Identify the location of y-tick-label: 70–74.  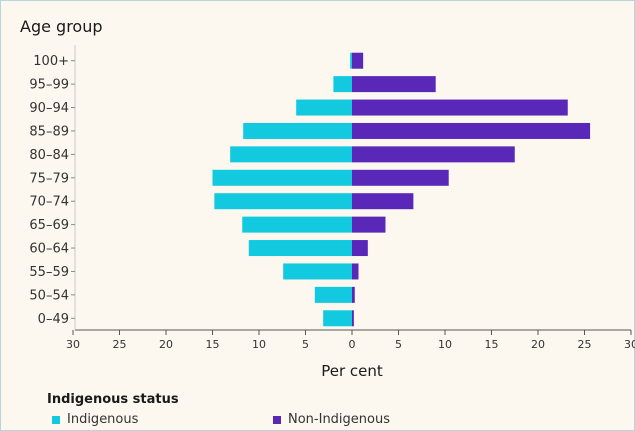
(49, 202).